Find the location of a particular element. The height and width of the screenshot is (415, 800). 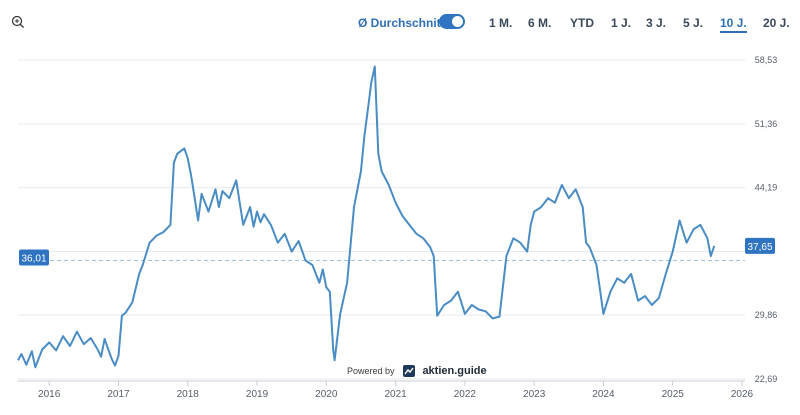

y-tick-label: 51,36 is located at coordinates (766, 124).